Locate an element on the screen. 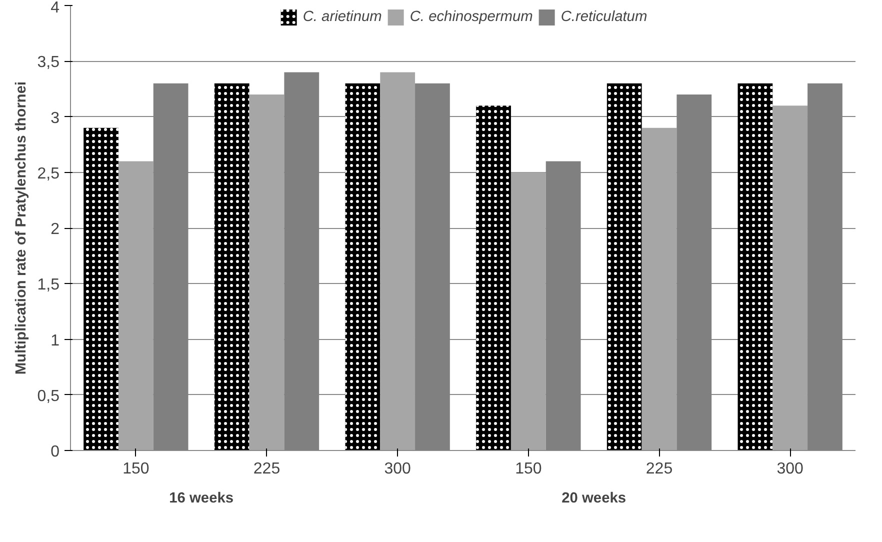 The height and width of the screenshot is (542, 882). y-tick-label: 3 is located at coordinates (55, 118).